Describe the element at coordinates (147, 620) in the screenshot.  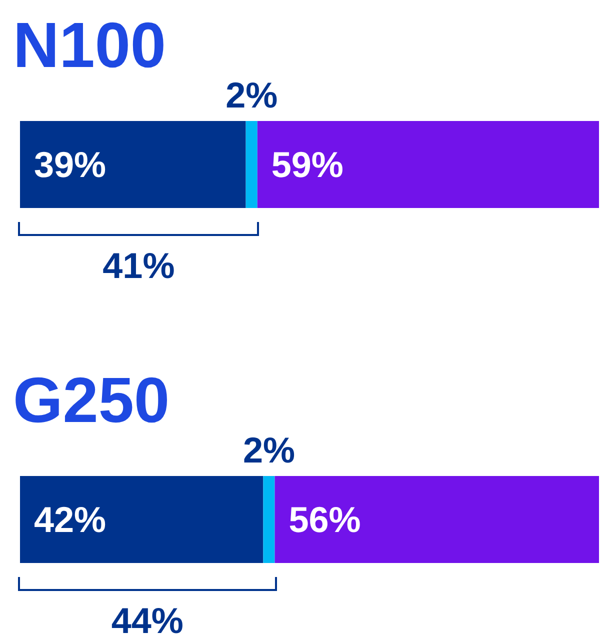
I see `text: 44%` at that location.